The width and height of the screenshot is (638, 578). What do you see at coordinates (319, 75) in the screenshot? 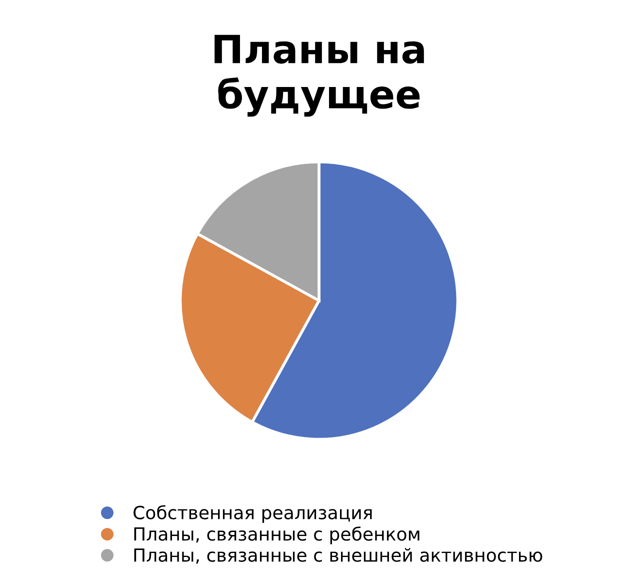
I see `chart-title: Планы на будущее` at bounding box center [319, 75].